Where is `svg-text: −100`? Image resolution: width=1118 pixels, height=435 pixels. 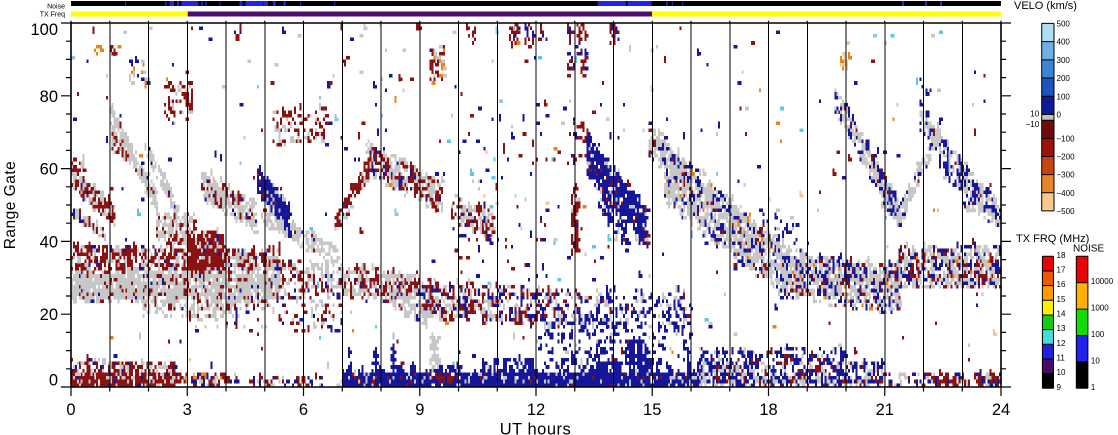 svg-text: −100 is located at coordinates (1066, 138).